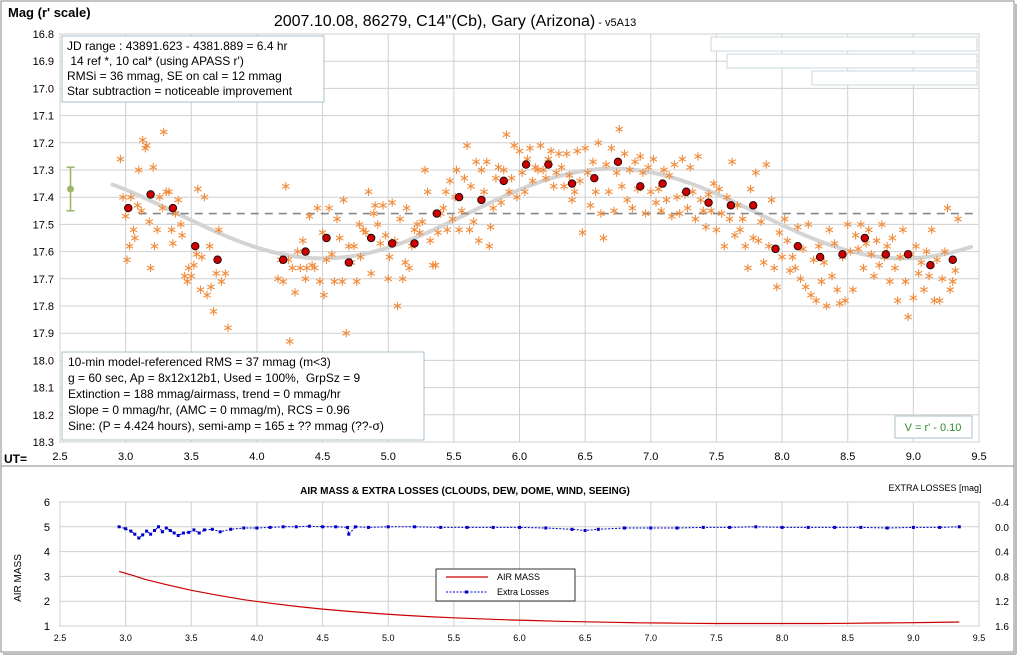  What do you see at coordinates (174, 76) in the screenshot?
I see `info-rms: RMSi = 36 mmag, SE on cal = 12 mmag` at bounding box center [174, 76].